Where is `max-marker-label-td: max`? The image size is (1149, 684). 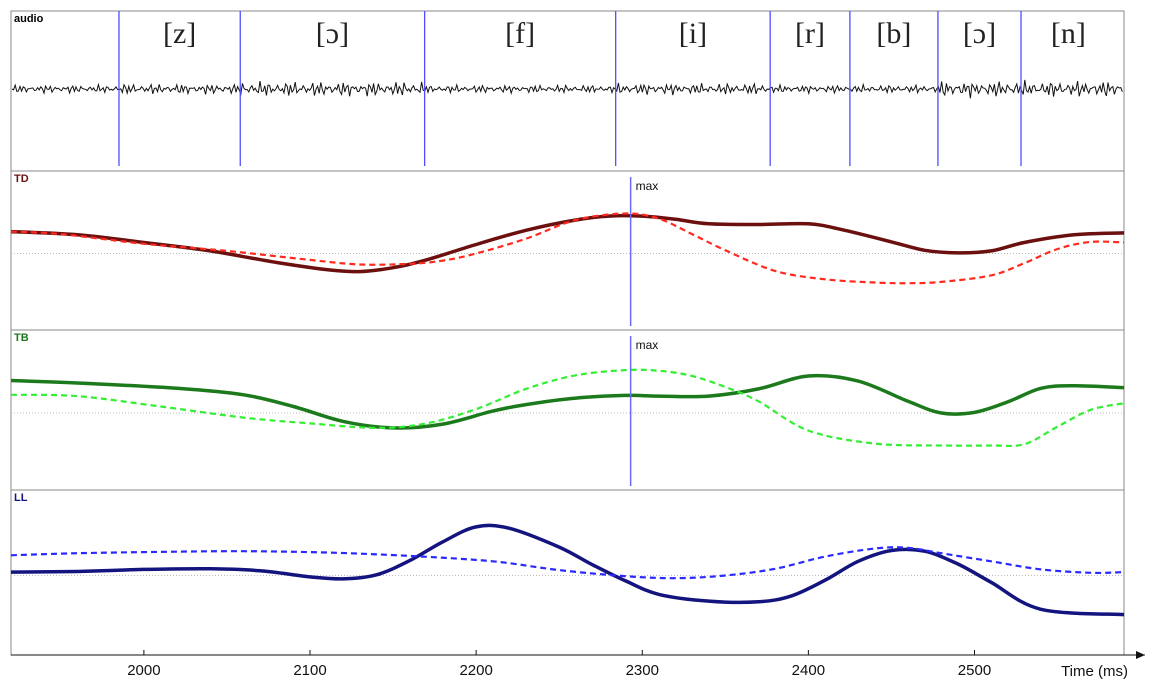 max-marker-label-td: max is located at coordinates (647, 186).